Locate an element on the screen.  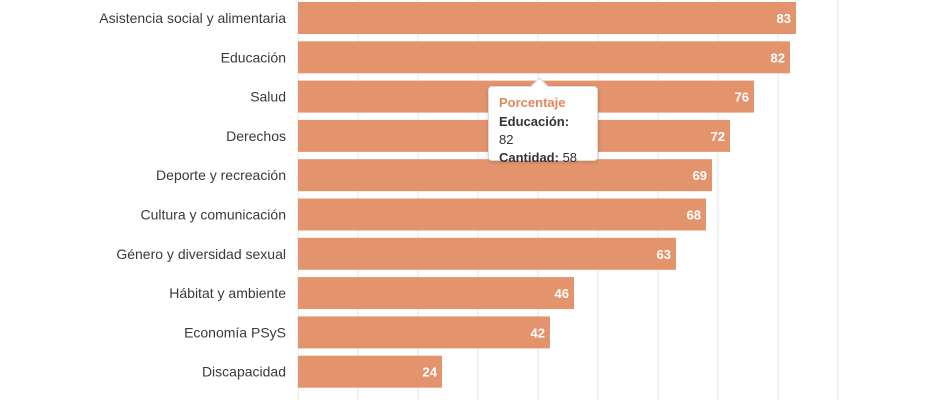
tooltip-row1-value: 82 is located at coordinates (506, 139).